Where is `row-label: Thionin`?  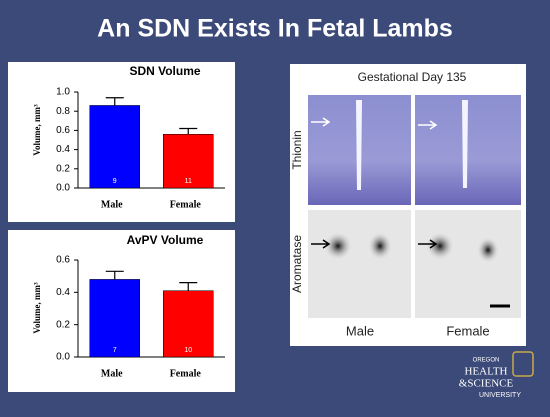
row-label: Thionin is located at coordinates (297, 149).